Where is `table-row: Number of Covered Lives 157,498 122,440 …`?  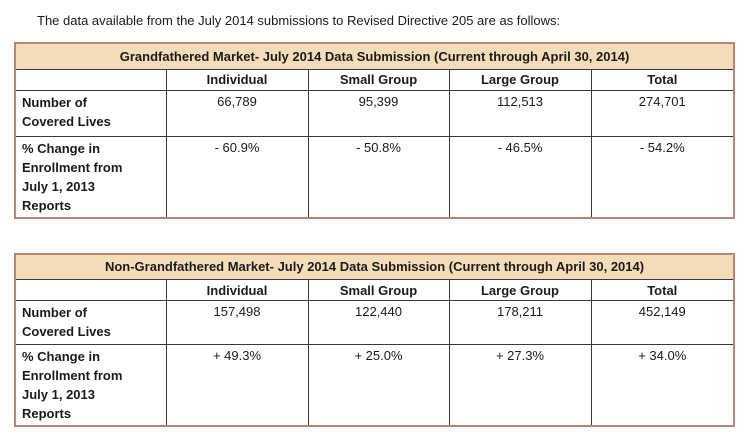
table-row: Number of Covered Lives 157,498 122,440 … is located at coordinates (374, 322).